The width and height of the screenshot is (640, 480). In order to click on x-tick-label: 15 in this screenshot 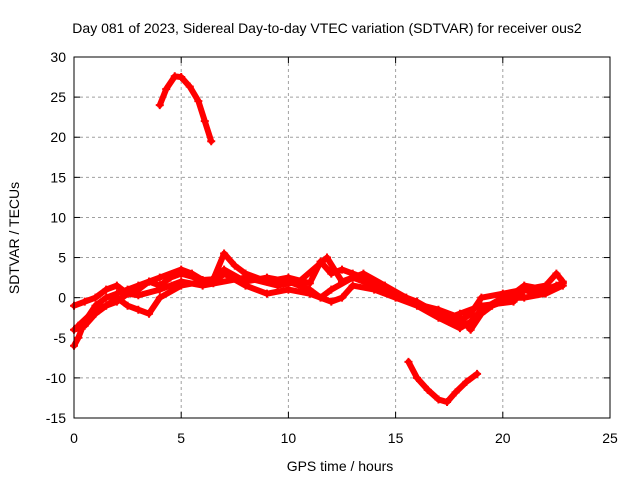, I will do `click(396, 438)`.